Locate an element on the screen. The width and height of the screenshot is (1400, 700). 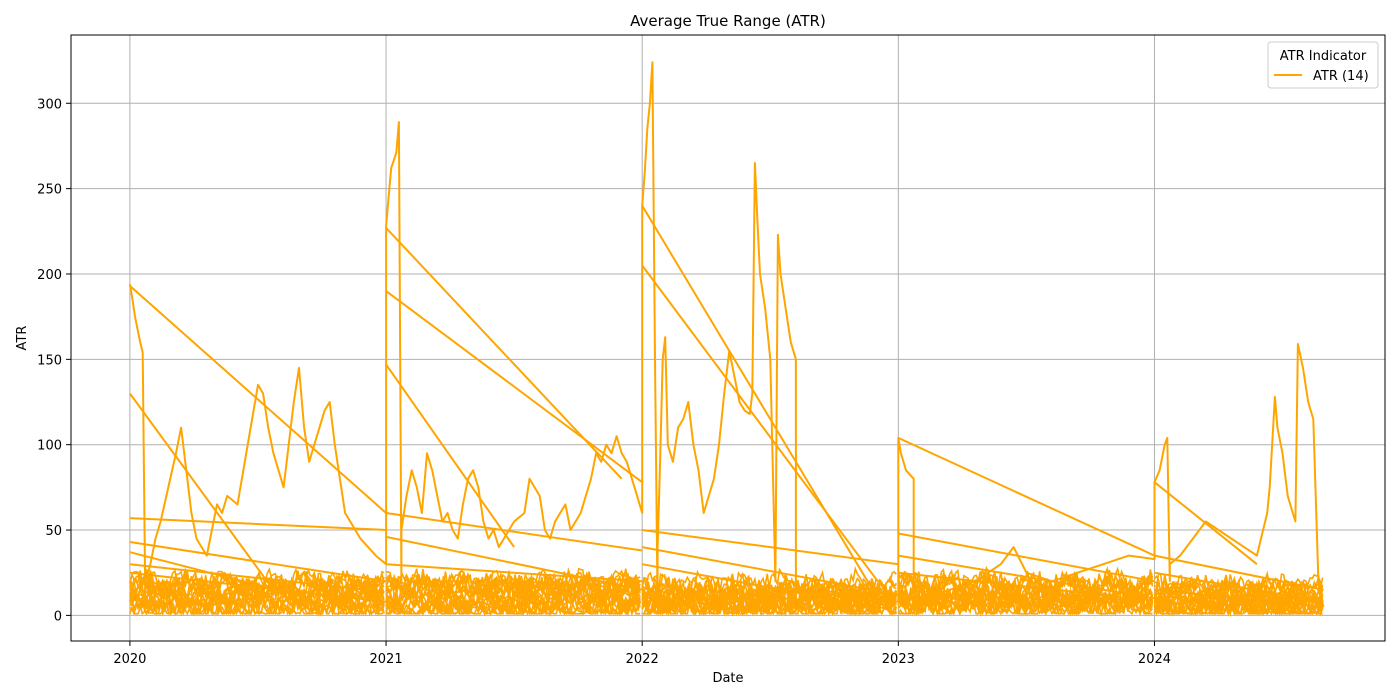
y-tick-label: 50 is located at coordinates (53, 531).